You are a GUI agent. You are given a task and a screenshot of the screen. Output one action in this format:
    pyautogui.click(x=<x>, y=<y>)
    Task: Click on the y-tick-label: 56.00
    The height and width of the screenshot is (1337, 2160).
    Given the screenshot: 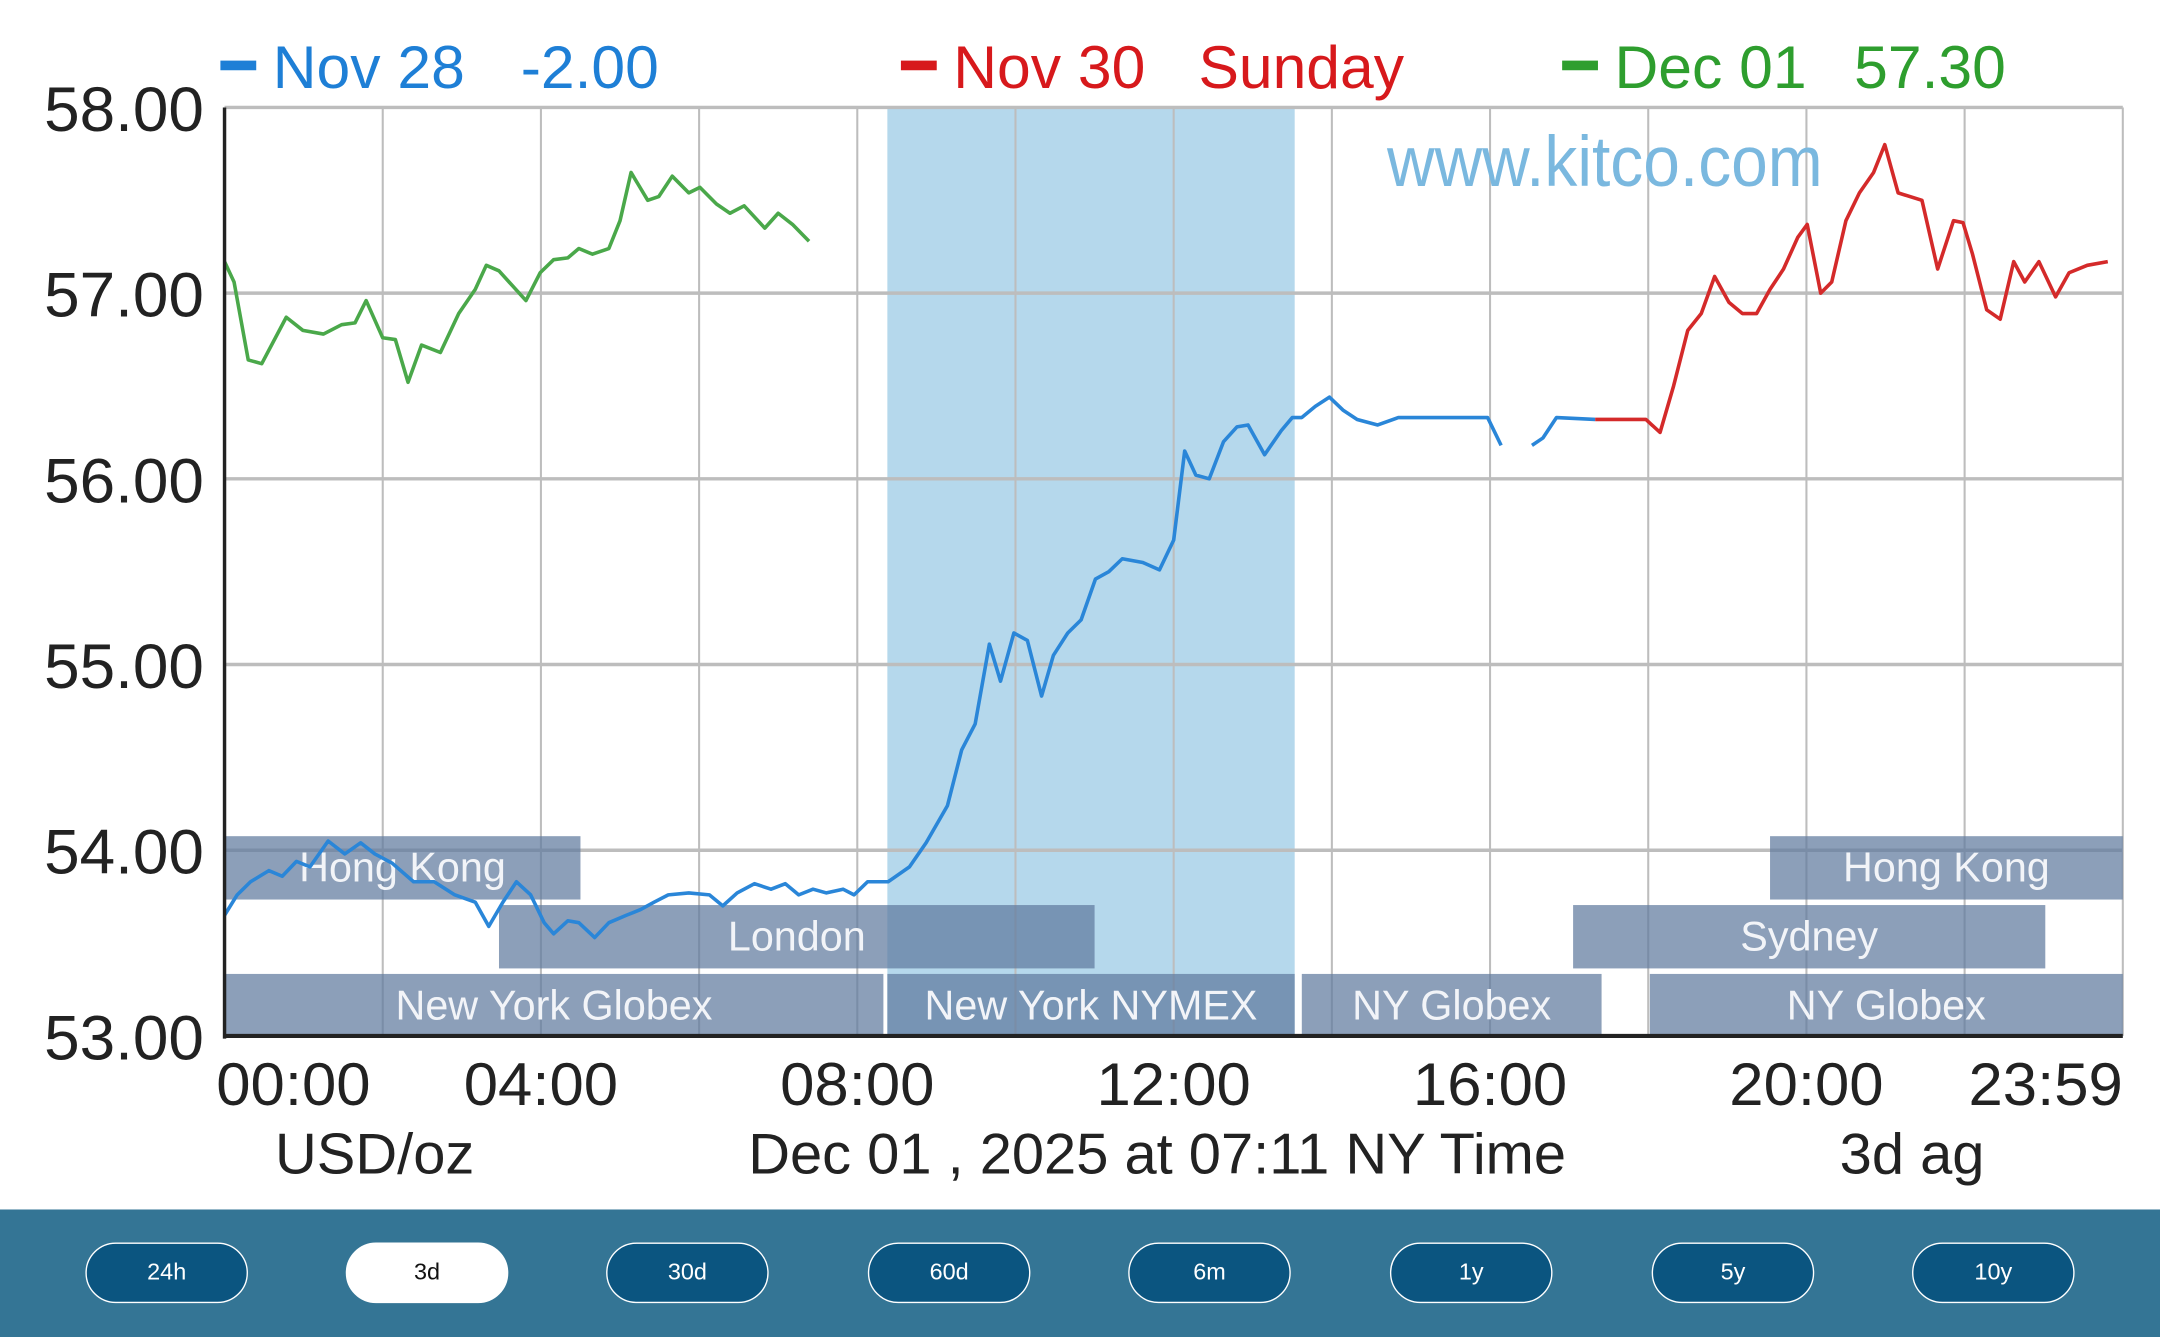 What is the action you would take?
    pyautogui.click(x=124, y=481)
    